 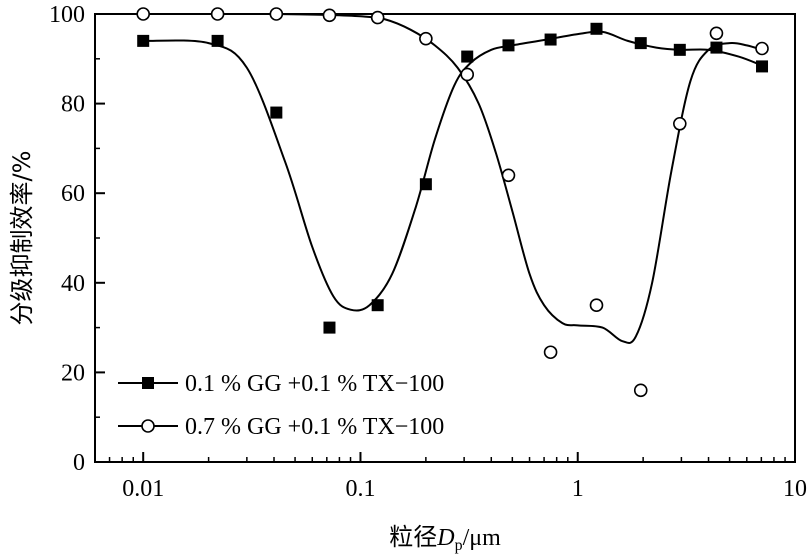 I want to click on x-tick-label: 1, so click(x=578, y=489).